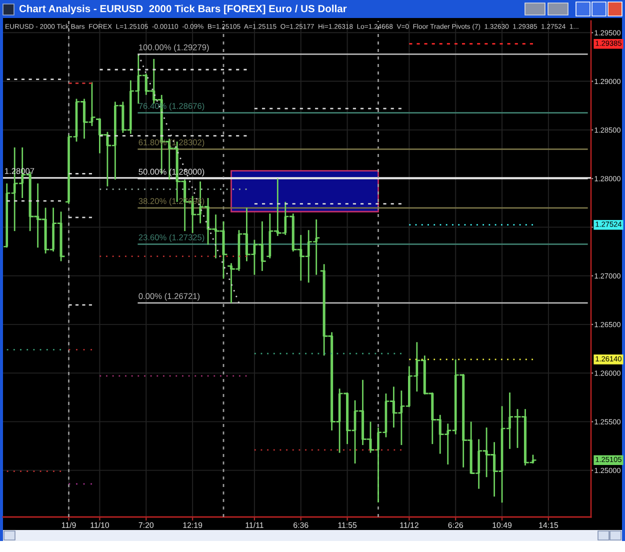  Describe the element at coordinates (174, 48) in the screenshot. I see `series-label: 100.00% (1.29279)` at that location.